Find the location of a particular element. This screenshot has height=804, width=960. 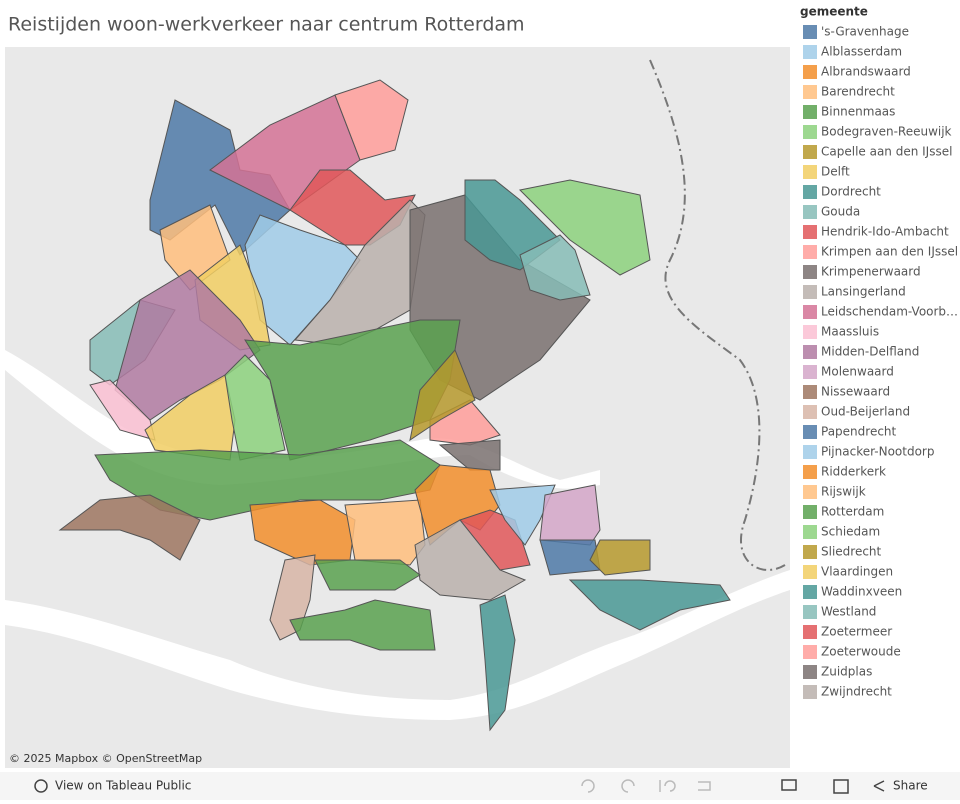

toolbar is located at coordinates (480, 786).